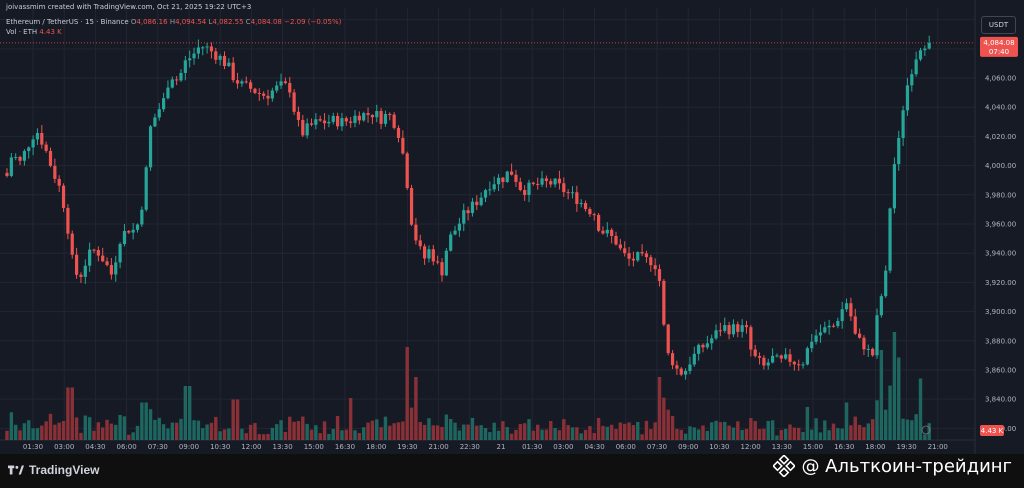  Describe the element at coordinates (50, 32) in the screenshot. I see `volume-value: 4.43 K` at that location.